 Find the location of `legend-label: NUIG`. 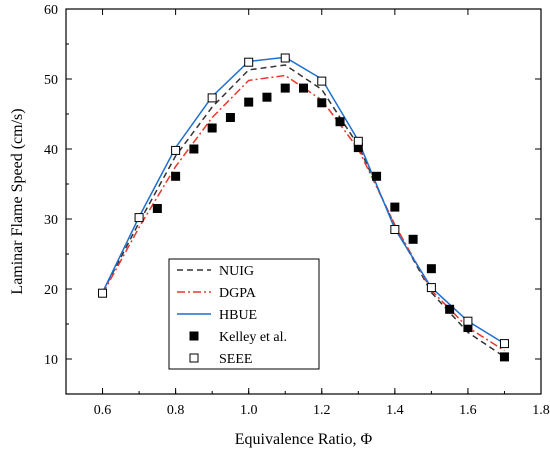

legend-label: NUIG is located at coordinates (236, 271).